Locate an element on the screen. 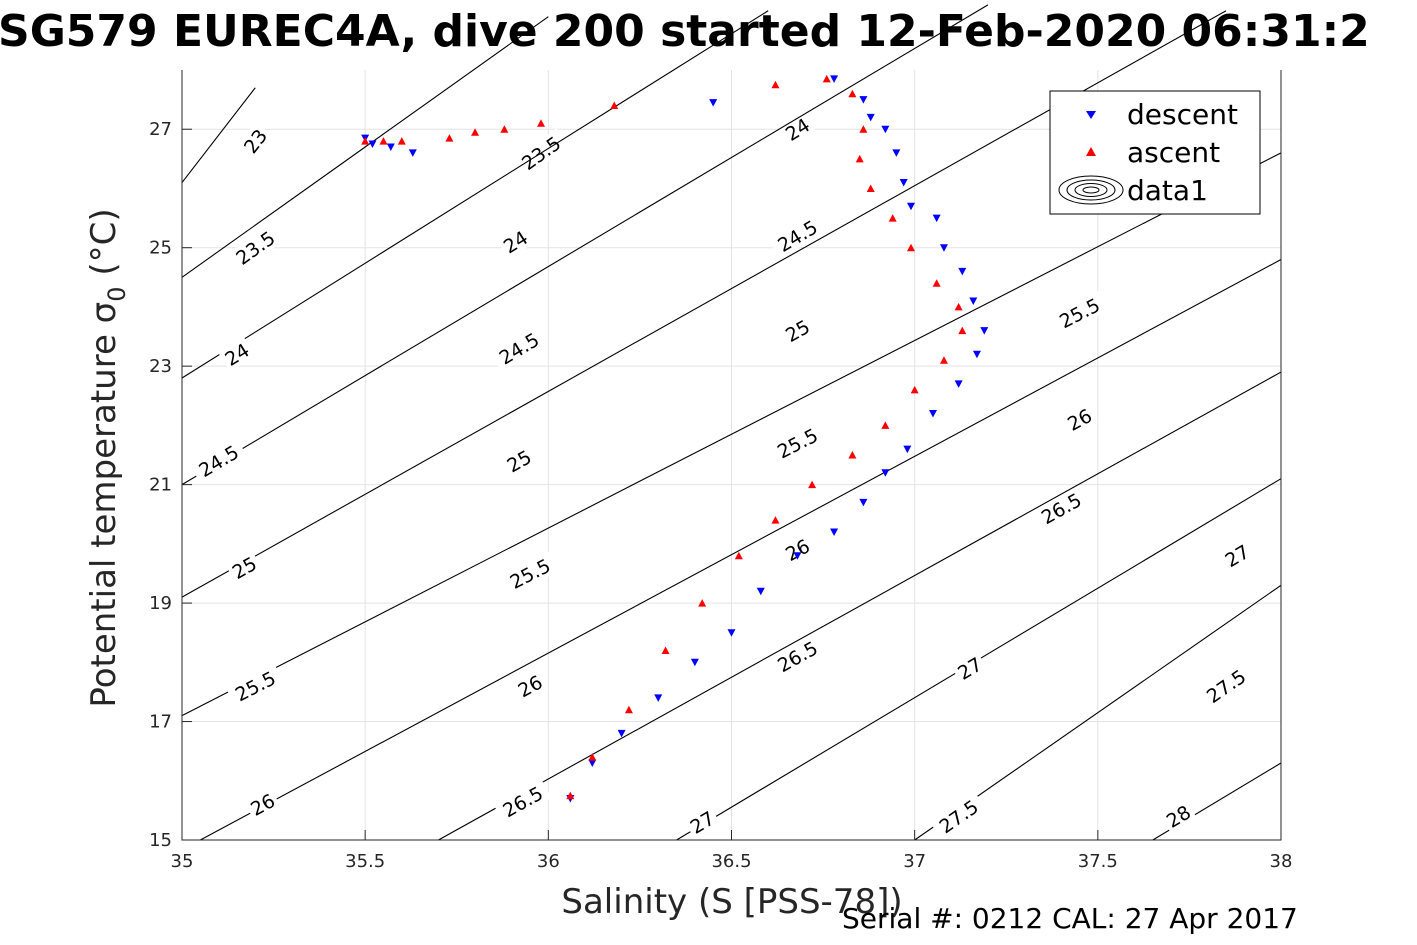 Image resolution: width=1417 pixels, height=945 pixels. x-tick-label: 36.5 is located at coordinates (731, 861).